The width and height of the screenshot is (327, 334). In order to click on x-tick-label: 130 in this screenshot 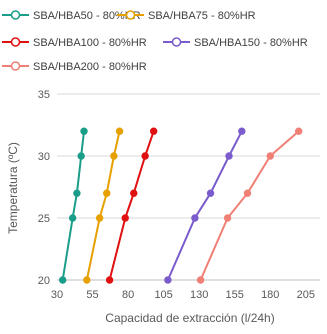, I will do `click(199, 295)`.